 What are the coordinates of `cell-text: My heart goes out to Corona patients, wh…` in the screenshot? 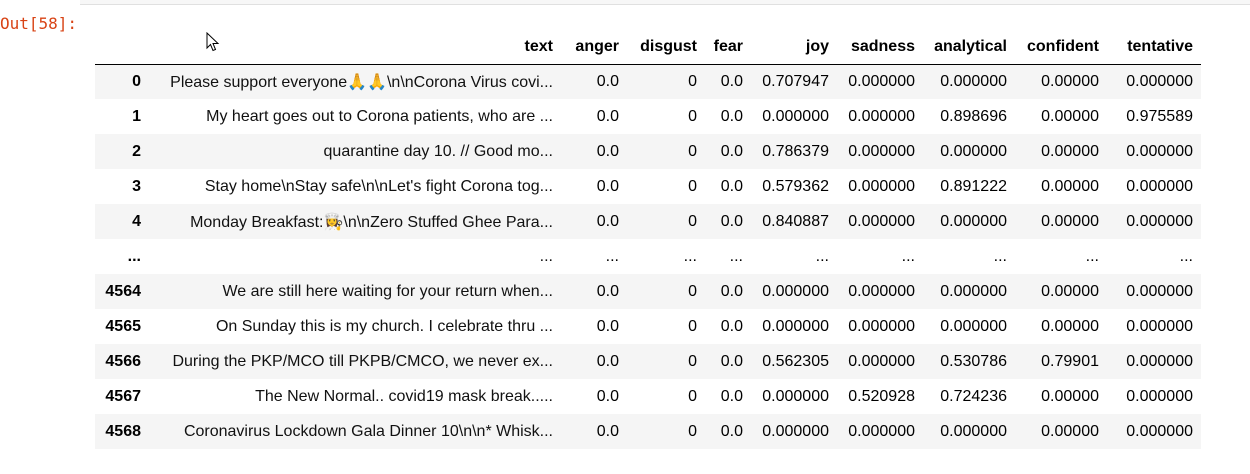 It's located at (379, 116).